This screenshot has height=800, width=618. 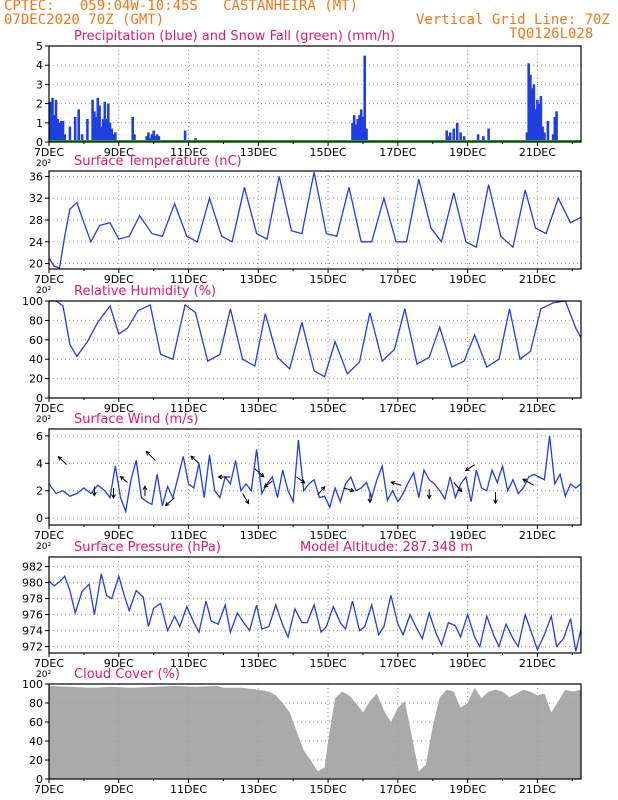 What do you see at coordinates (315, 220) in the screenshot?
I see `temp-line` at bounding box center [315, 220].